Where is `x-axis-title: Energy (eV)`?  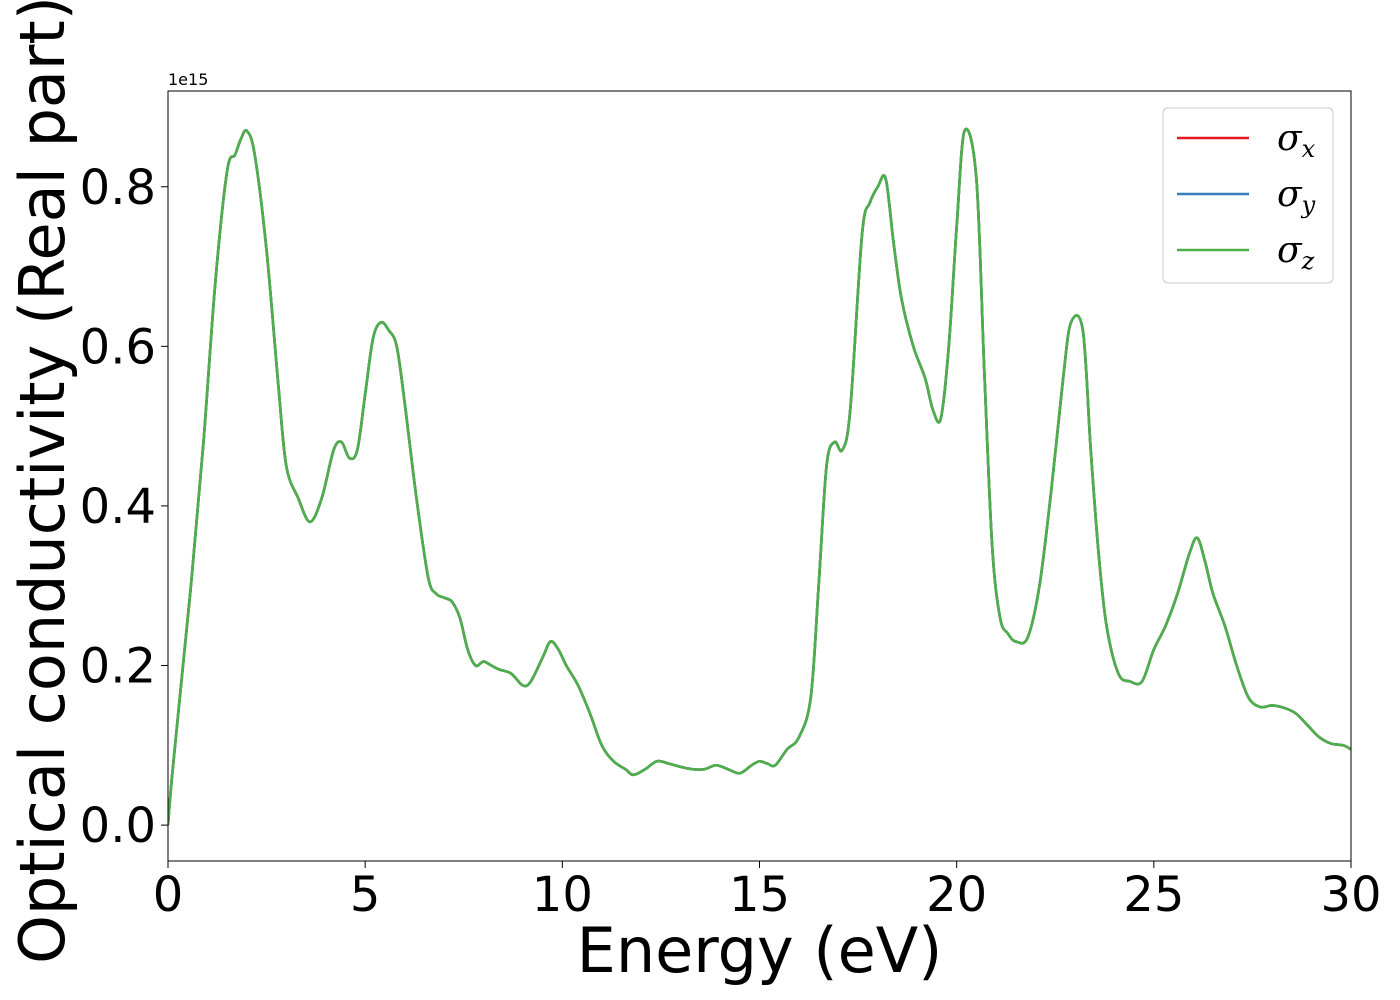
x-axis-title: Energy (eV) is located at coordinates (760, 950).